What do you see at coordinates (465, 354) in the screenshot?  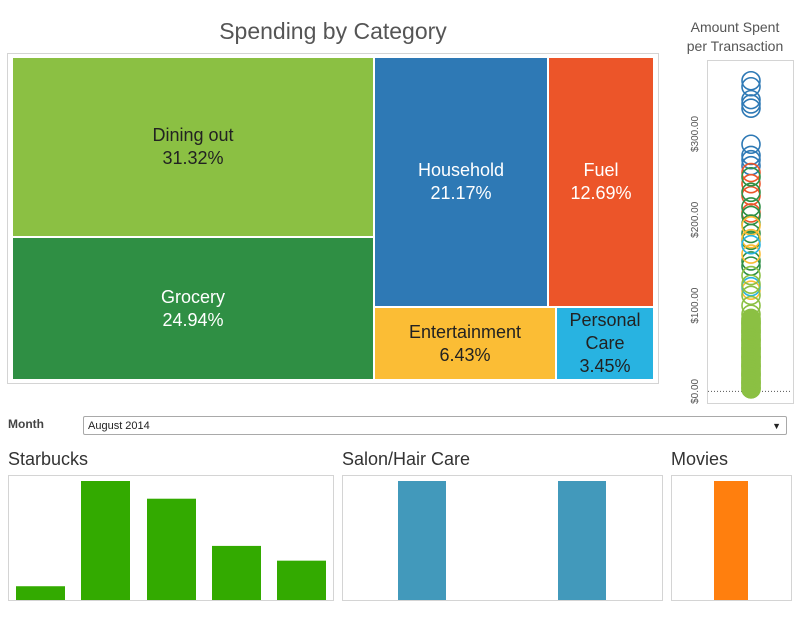 I see `tile-percent: 6.43%` at bounding box center [465, 354].